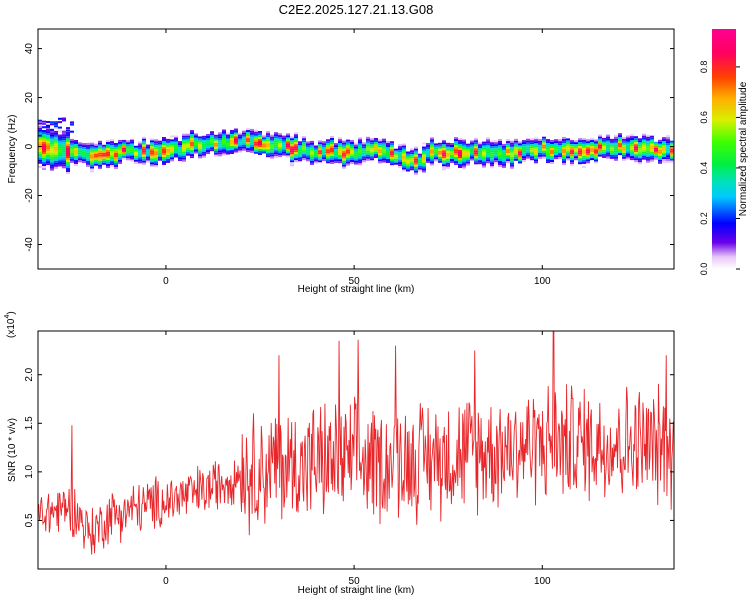  Describe the element at coordinates (743, 148) in the screenshot. I see `colorbar-label: Normalized spectral amplitude` at that location.